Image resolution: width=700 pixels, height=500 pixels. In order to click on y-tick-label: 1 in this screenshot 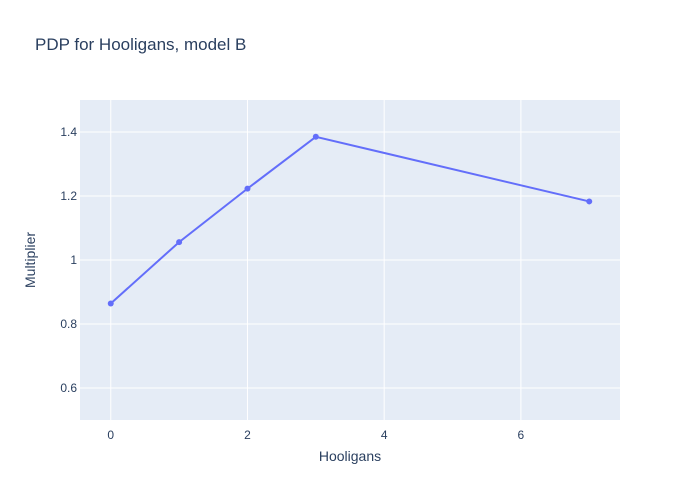, I will do `click(73, 260)`.